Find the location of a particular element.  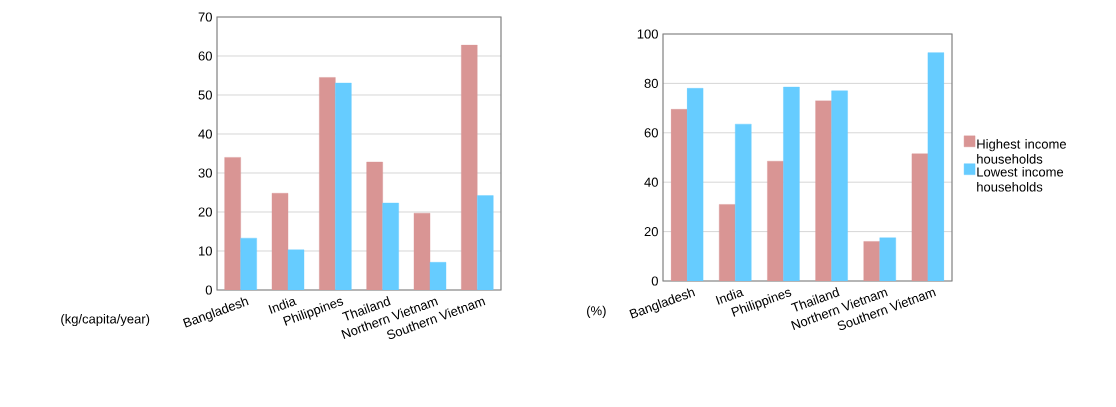

legend-label: Lowest income households is located at coordinates (1020, 179).